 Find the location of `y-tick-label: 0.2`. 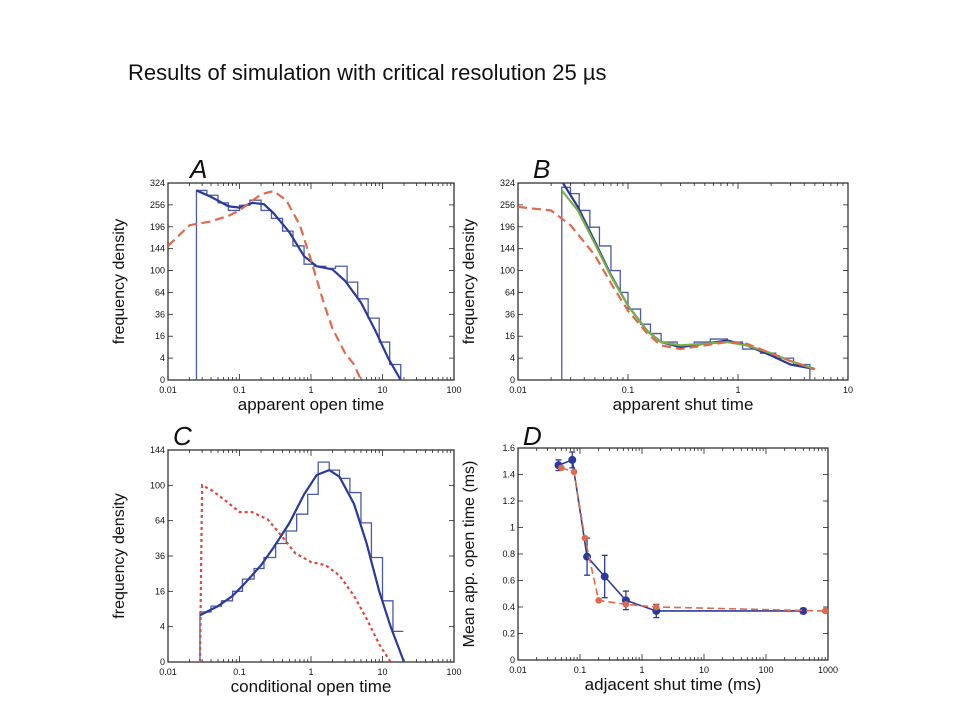

y-tick-label: 0.2 is located at coordinates (508, 634).